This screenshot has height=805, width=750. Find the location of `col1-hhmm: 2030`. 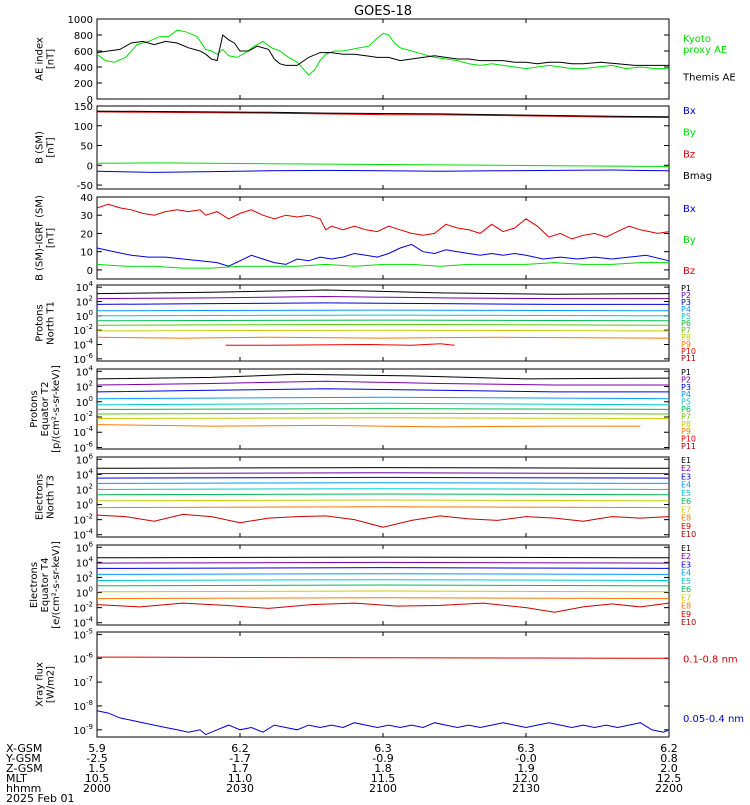

col1-hhmm: 2030 is located at coordinates (240, 788).